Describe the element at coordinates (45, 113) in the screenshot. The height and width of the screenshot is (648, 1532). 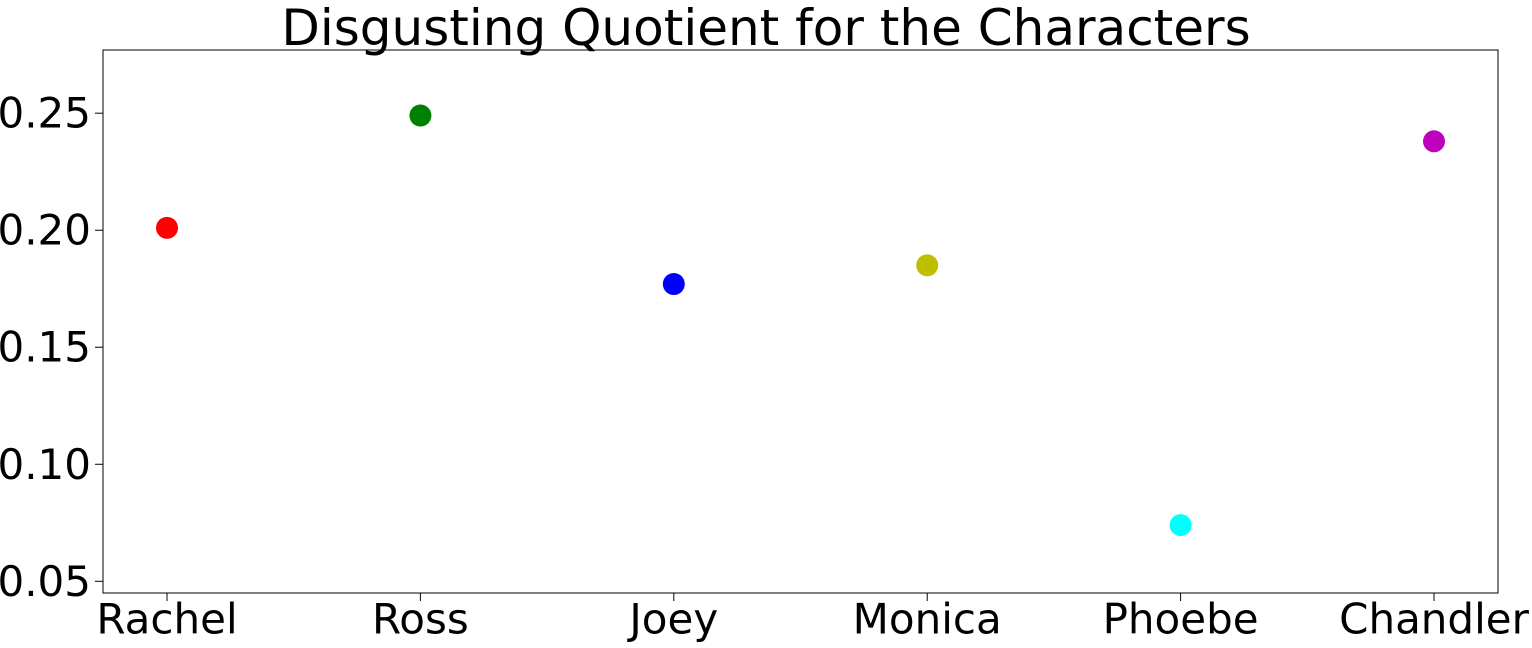
I see `y-tick-label: 0.25` at that location.